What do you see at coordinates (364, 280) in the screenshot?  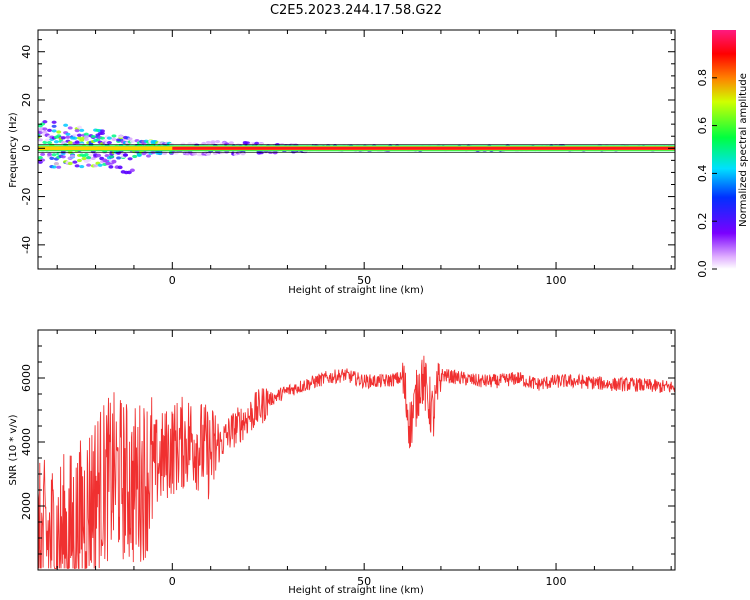 I see `spectrogram-xtick-label: 50` at bounding box center [364, 280].